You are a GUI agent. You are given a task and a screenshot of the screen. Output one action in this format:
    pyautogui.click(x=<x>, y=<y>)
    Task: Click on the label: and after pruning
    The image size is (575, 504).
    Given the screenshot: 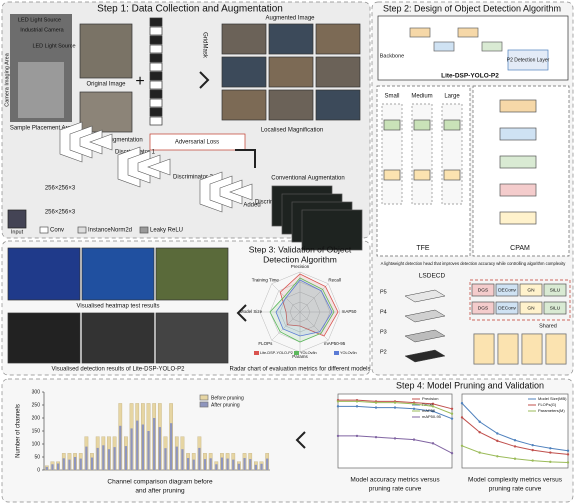 What is the action you would take?
    pyautogui.click(x=160, y=491)
    